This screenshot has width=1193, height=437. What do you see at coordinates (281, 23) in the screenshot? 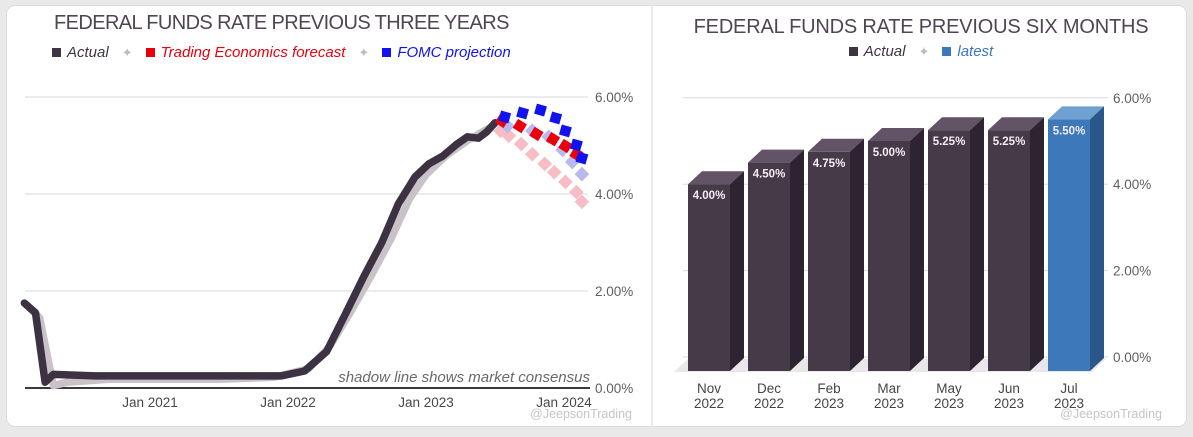
I see `left-chart-title: FEDERAL FUNDS RATE PREVIOUS THREE YEARS` at bounding box center [281, 23].